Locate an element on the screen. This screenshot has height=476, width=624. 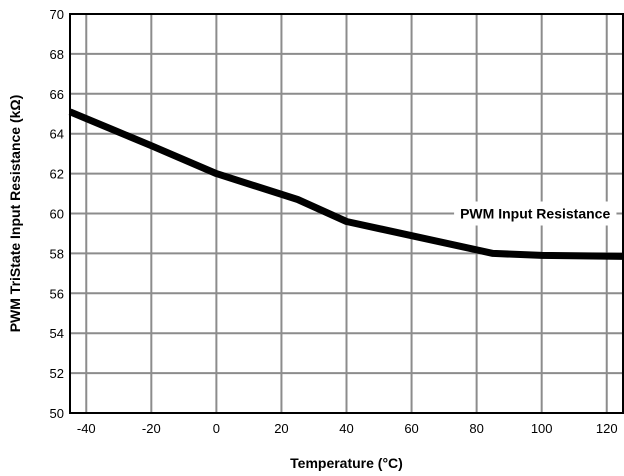
y-tick-labels: 50 52 54 56 58 60 62 64 66 68 70 is located at coordinates (57, 214).